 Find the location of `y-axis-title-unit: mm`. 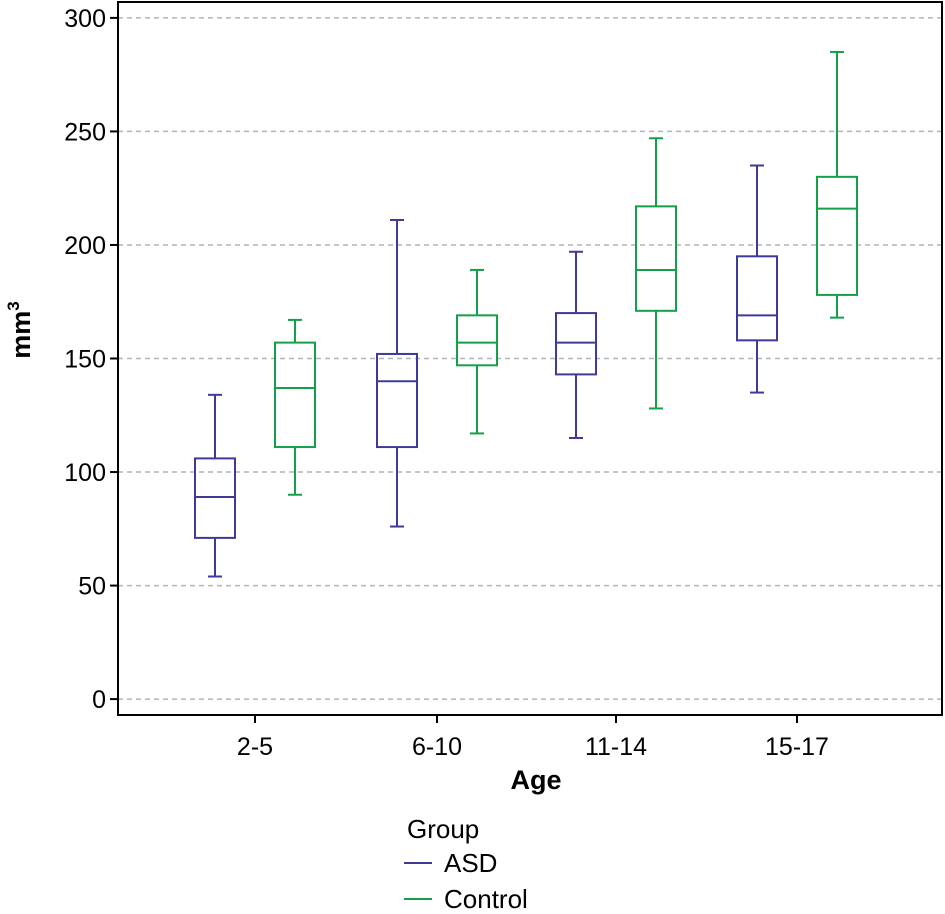

y-axis-title-unit: mm is located at coordinates (21, 335).